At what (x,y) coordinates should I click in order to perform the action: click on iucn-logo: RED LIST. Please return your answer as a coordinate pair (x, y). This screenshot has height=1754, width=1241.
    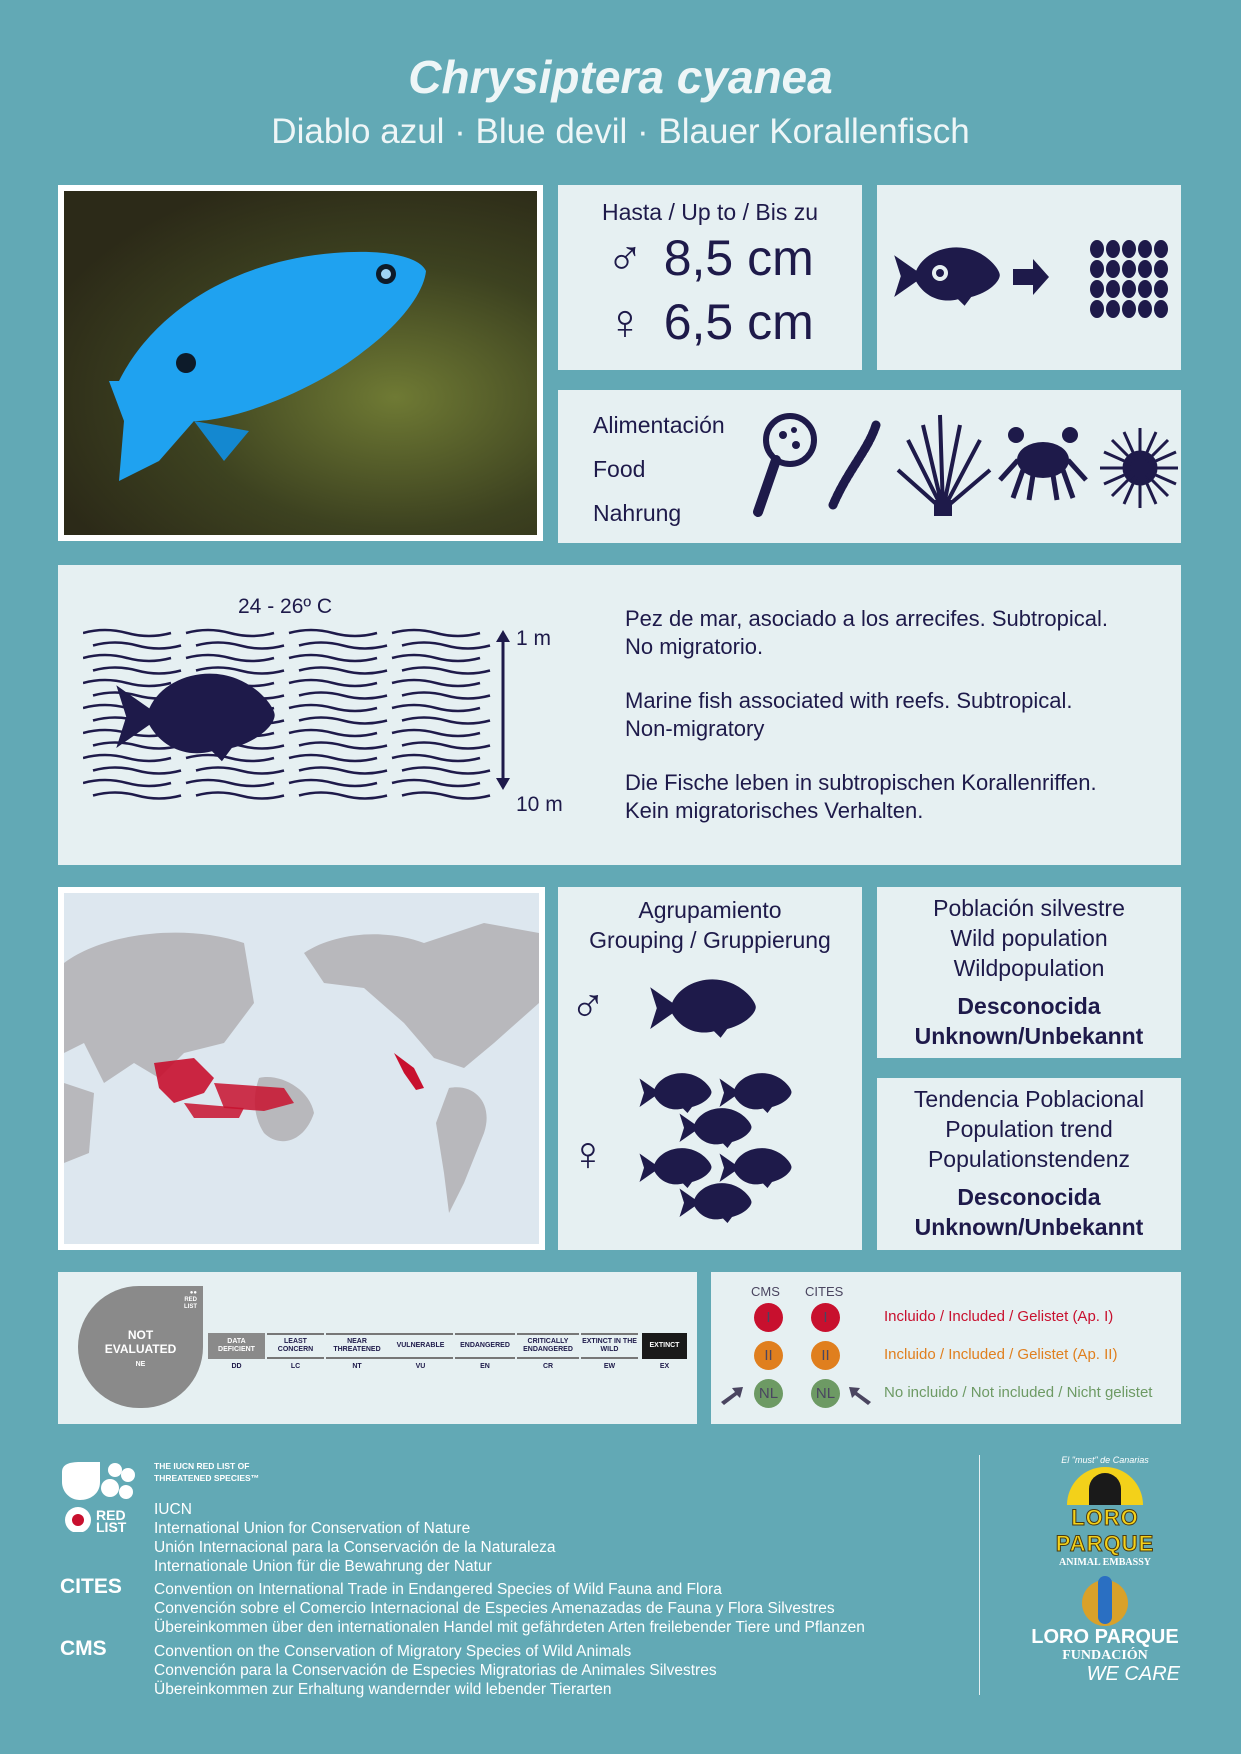
    Looking at the image, I should click on (100, 1498).